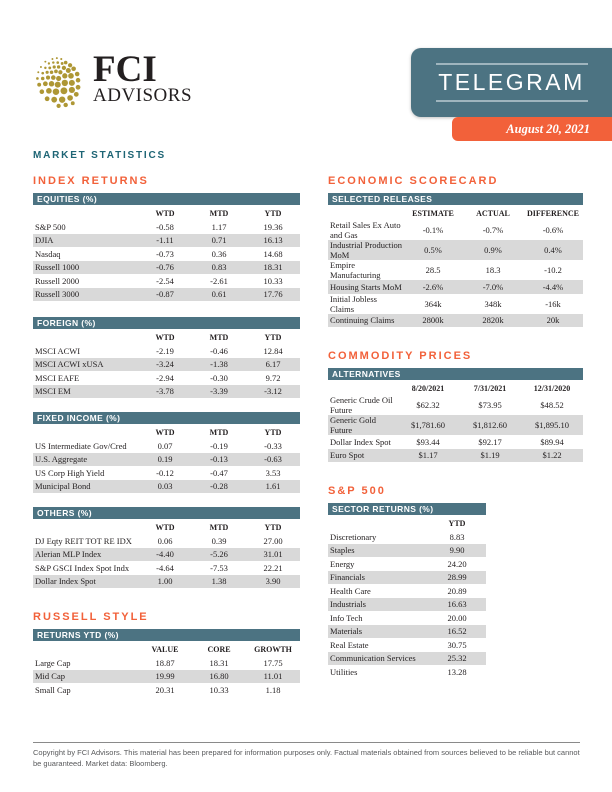 This screenshot has height=792, width=612. Describe the element at coordinates (165, 350) in the screenshot. I see `row-value: -2.19` at that location.